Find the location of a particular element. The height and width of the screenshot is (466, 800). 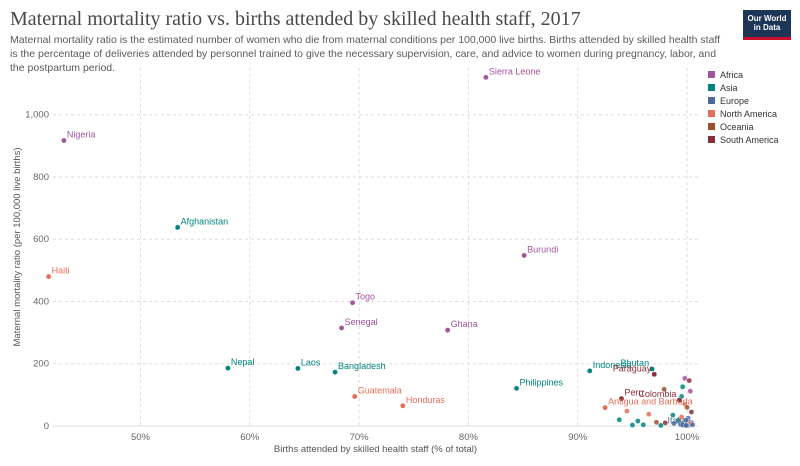

point-label: Togo is located at coordinates (366, 297).